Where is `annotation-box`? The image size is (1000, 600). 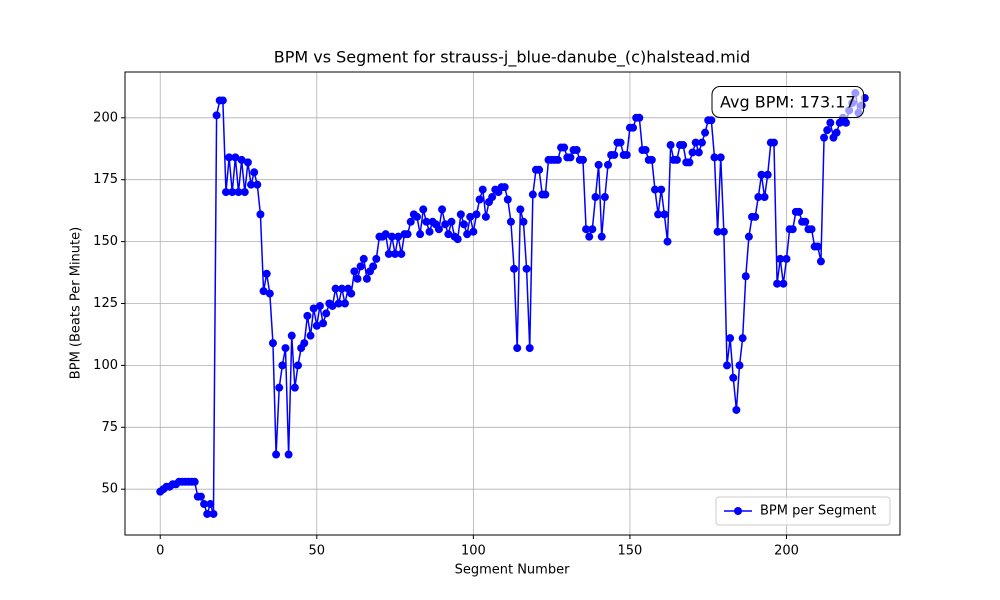
annotation-box is located at coordinates (788, 102).